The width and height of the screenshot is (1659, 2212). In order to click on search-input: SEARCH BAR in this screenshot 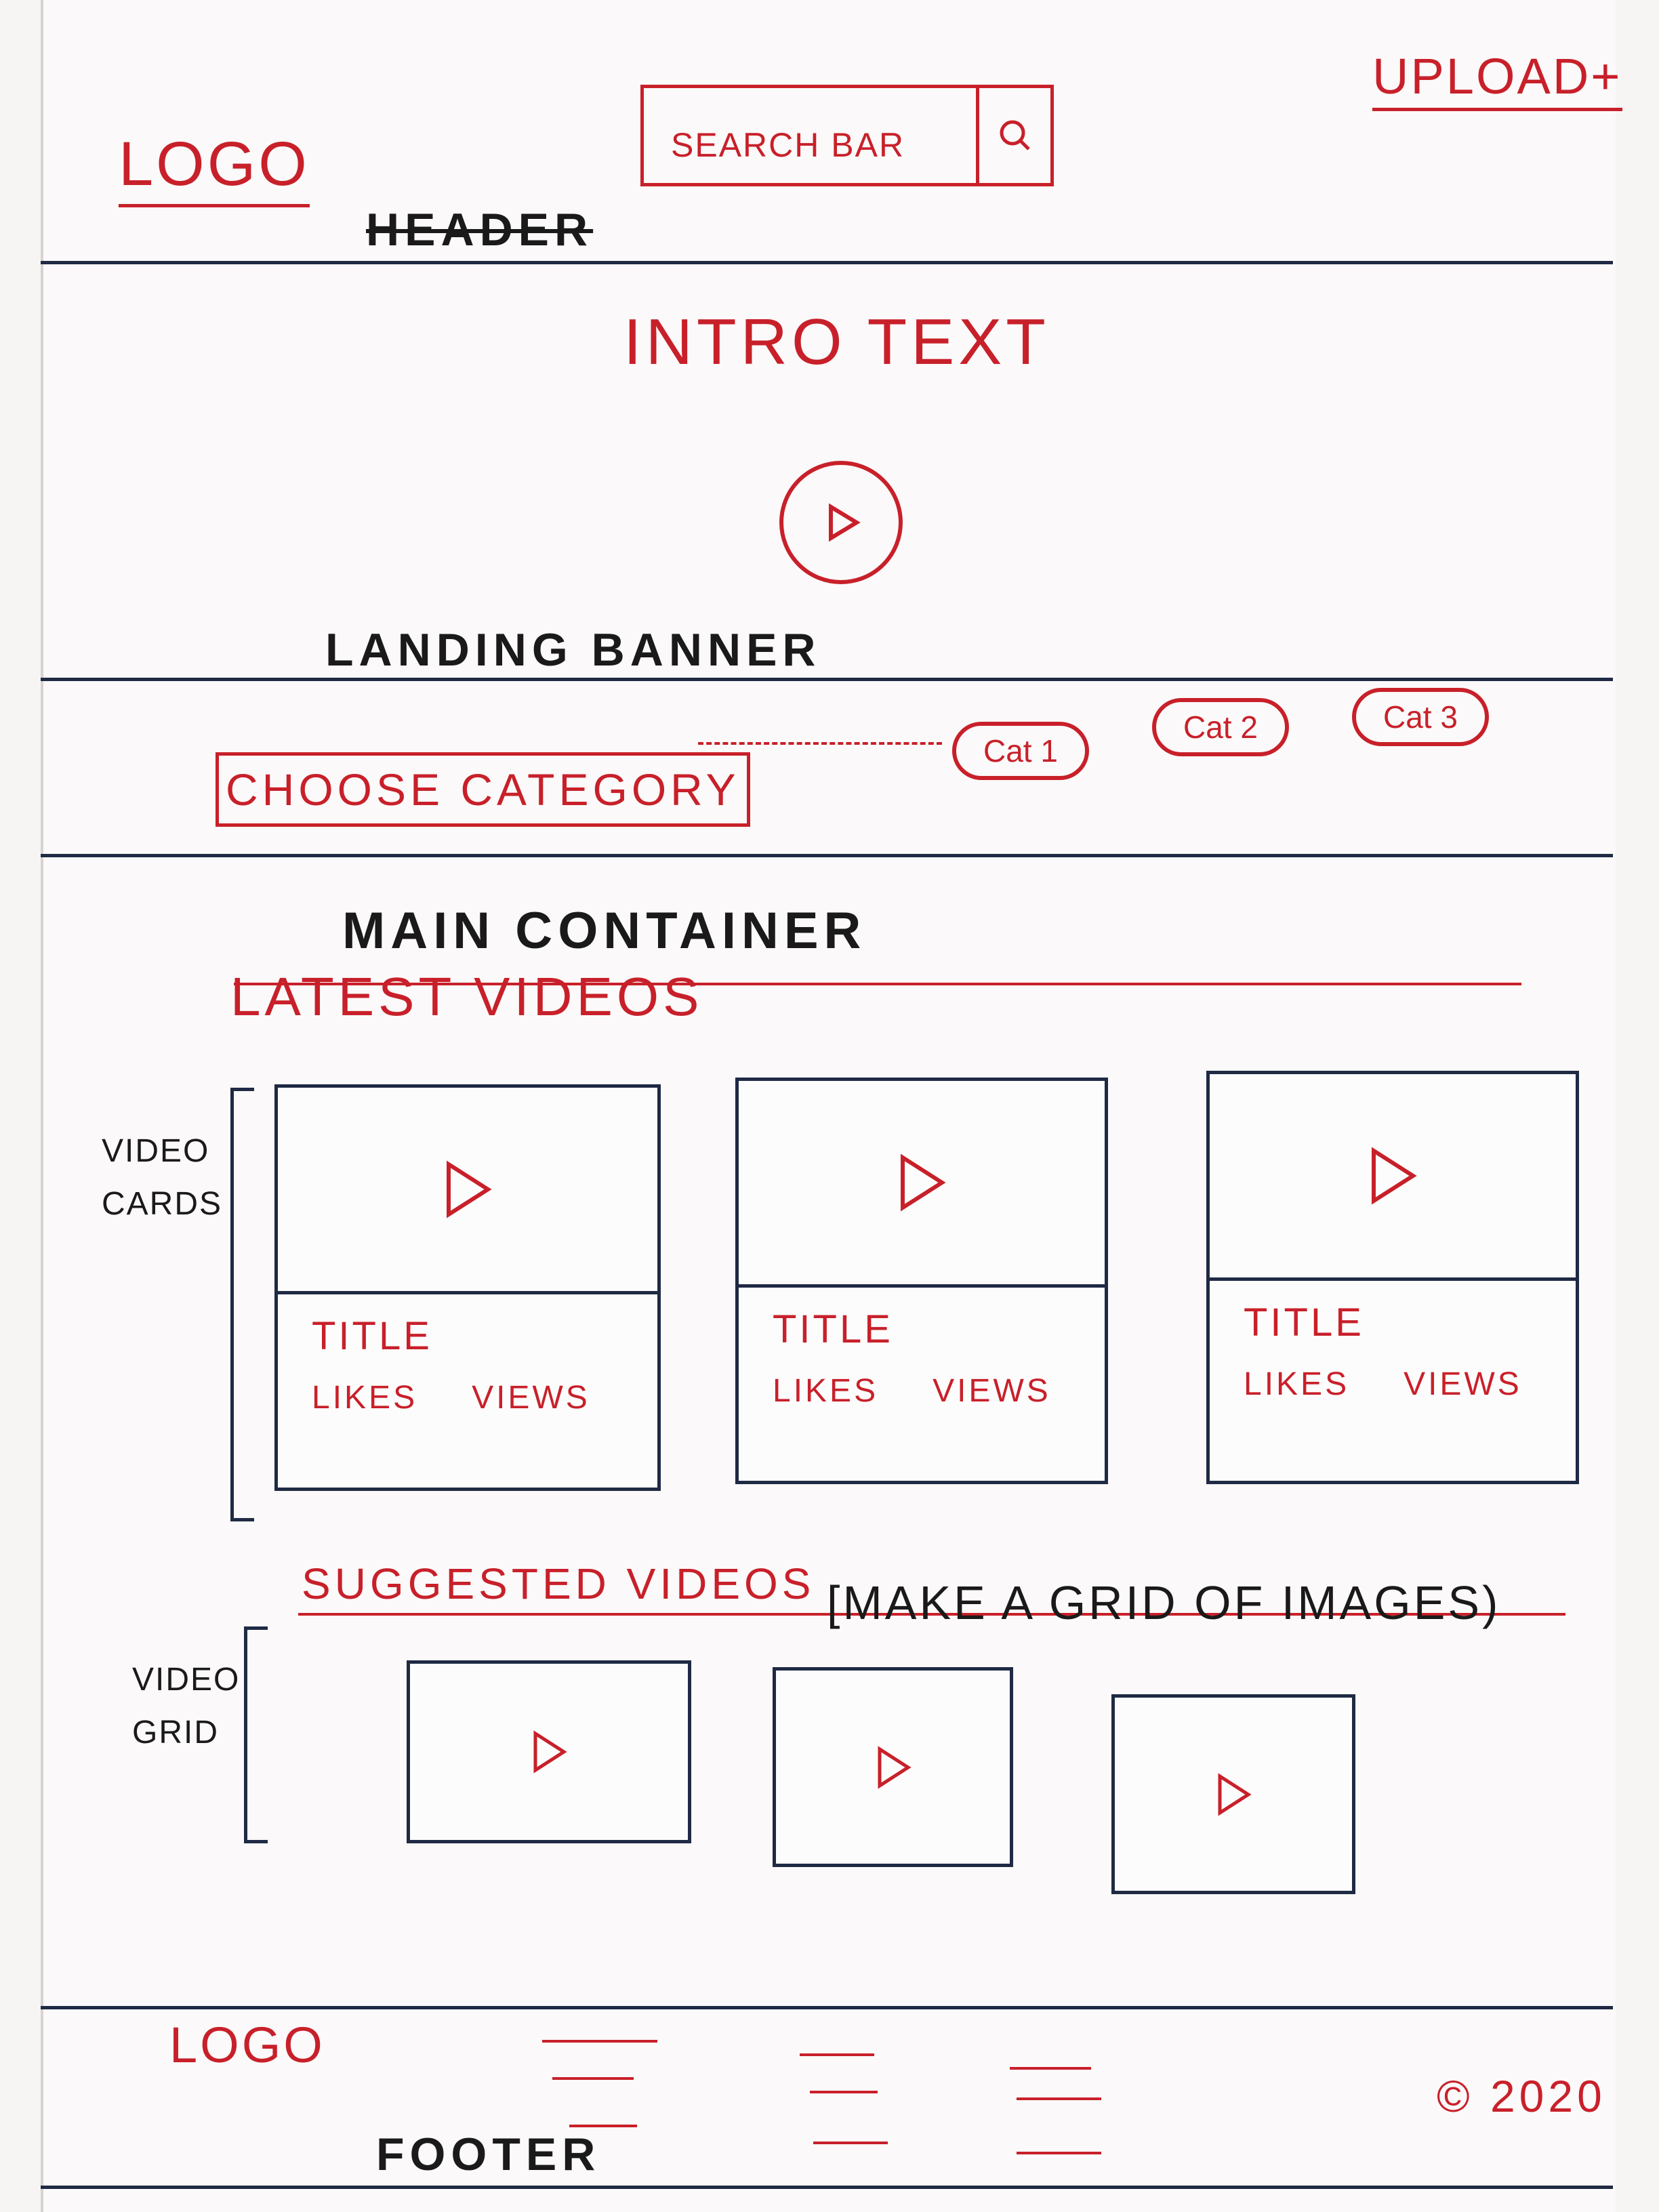, I will do `click(788, 145)`.